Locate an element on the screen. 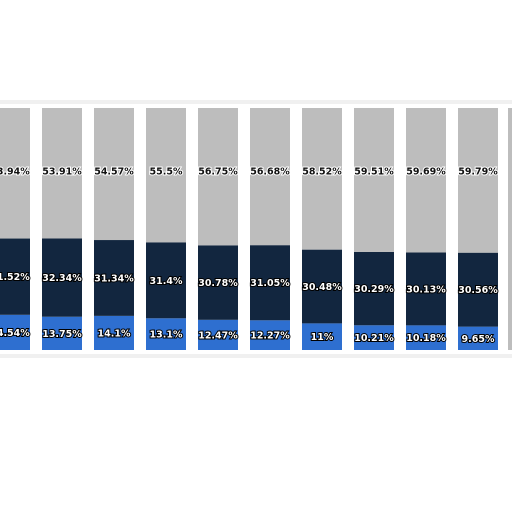  data-label: 59.79% is located at coordinates (478, 172).